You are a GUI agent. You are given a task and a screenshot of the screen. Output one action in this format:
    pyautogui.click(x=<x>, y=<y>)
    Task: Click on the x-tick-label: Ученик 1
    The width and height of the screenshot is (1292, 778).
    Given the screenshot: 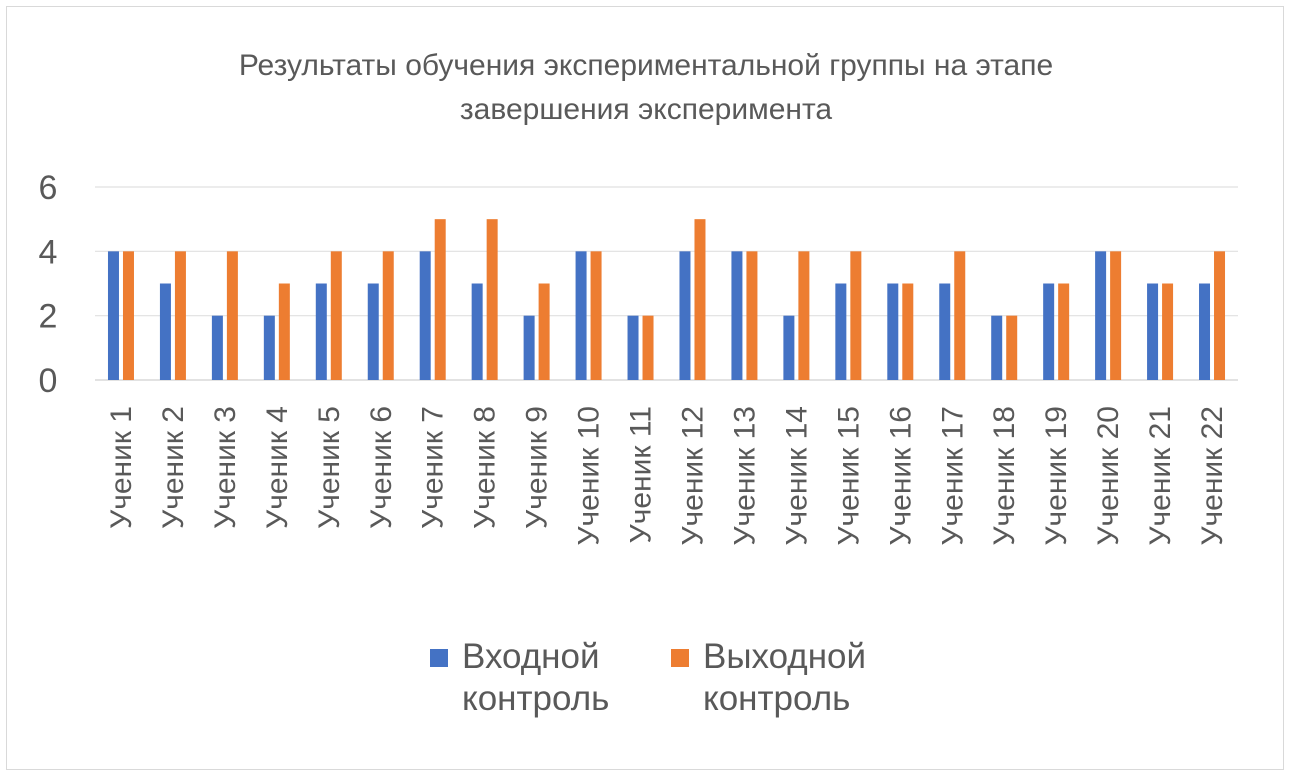 What is the action you would take?
    pyautogui.click(x=121, y=467)
    